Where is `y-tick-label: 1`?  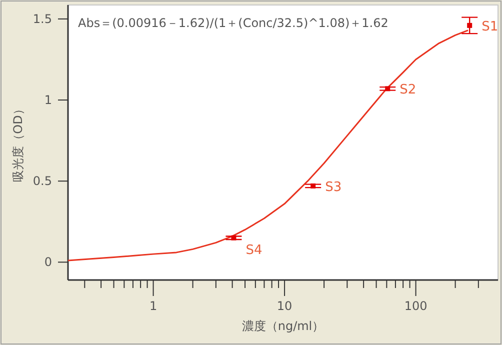 y-tick-label: 1 is located at coordinates (48, 100).